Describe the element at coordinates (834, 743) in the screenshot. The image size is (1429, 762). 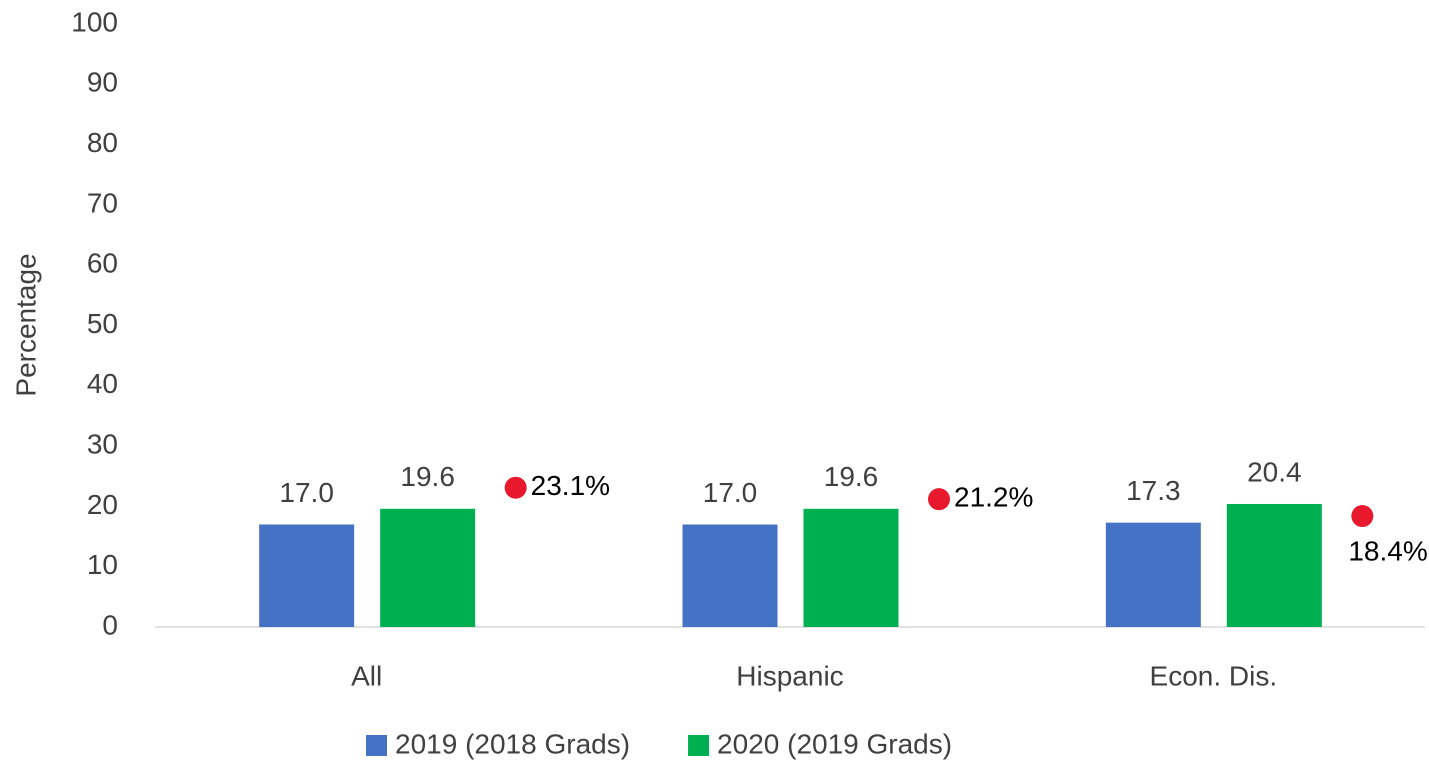
I see `legend-label: 2020 (2019 Grads)` at that location.